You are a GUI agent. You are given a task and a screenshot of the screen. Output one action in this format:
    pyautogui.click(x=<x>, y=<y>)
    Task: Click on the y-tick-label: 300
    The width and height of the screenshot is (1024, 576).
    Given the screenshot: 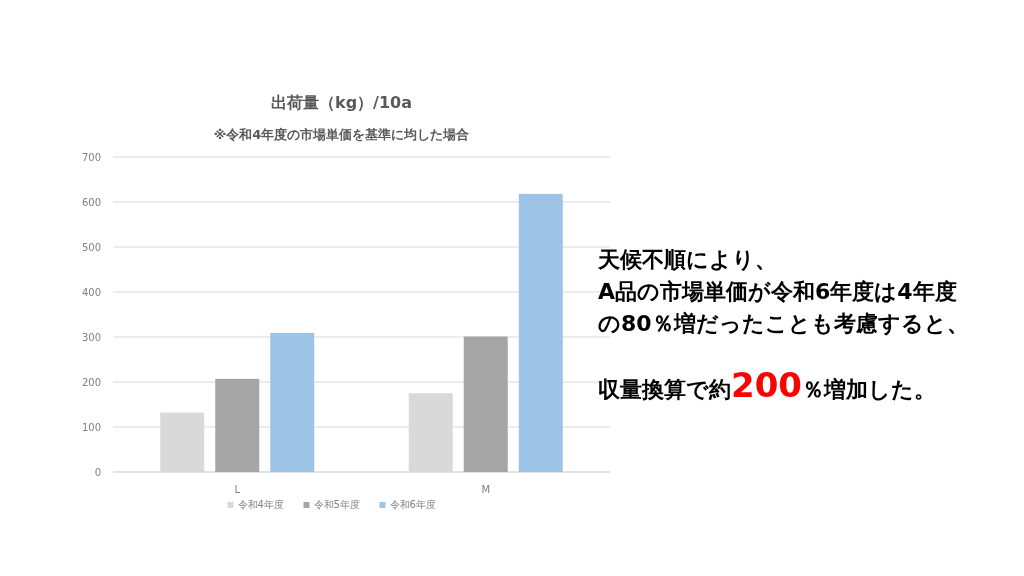 What is the action you would take?
    pyautogui.click(x=91, y=337)
    